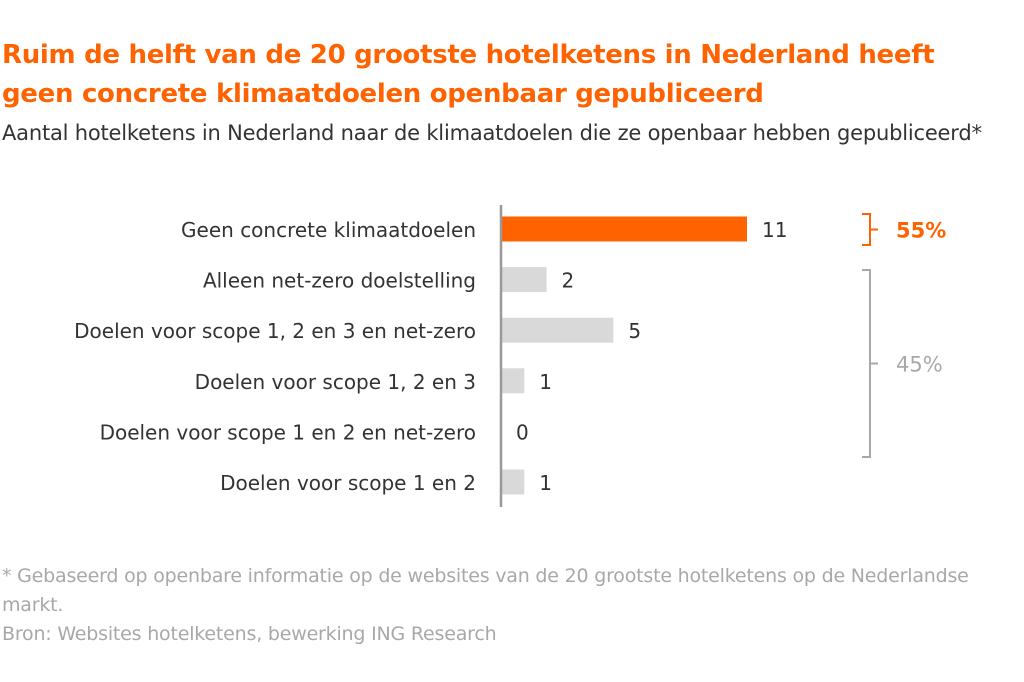 This screenshot has height=682, width=1024. Describe the element at coordinates (522, 432) in the screenshot. I see `data-label: 0` at that location.